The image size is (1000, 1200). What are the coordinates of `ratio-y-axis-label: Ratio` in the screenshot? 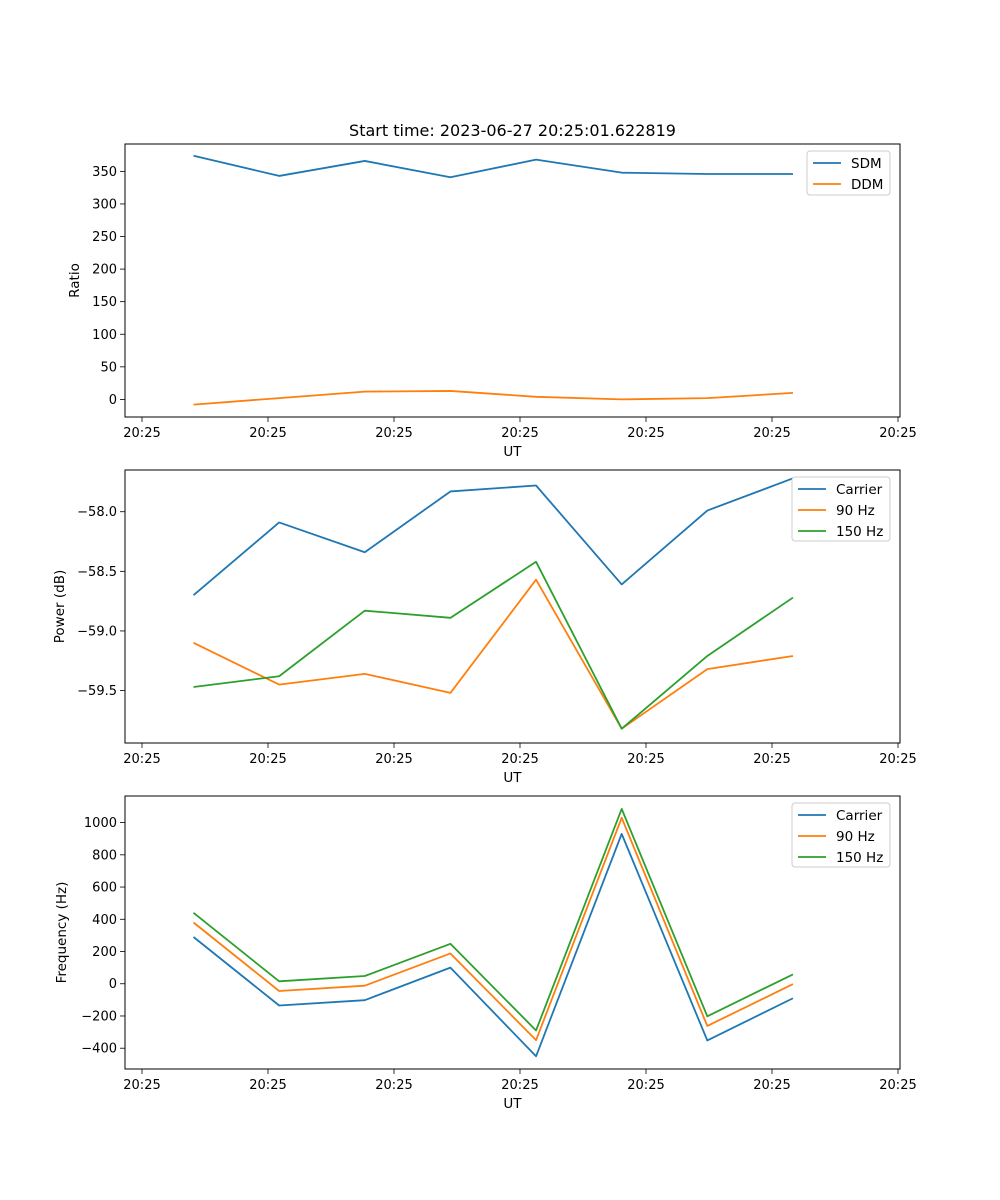 It's located at (75, 280).